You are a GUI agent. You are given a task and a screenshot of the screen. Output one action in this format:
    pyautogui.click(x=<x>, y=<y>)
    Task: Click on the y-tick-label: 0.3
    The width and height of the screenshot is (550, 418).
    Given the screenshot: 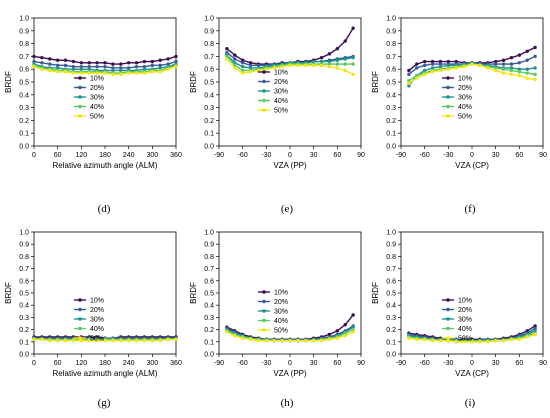 What is the action you would take?
    pyautogui.click(x=209, y=318)
    